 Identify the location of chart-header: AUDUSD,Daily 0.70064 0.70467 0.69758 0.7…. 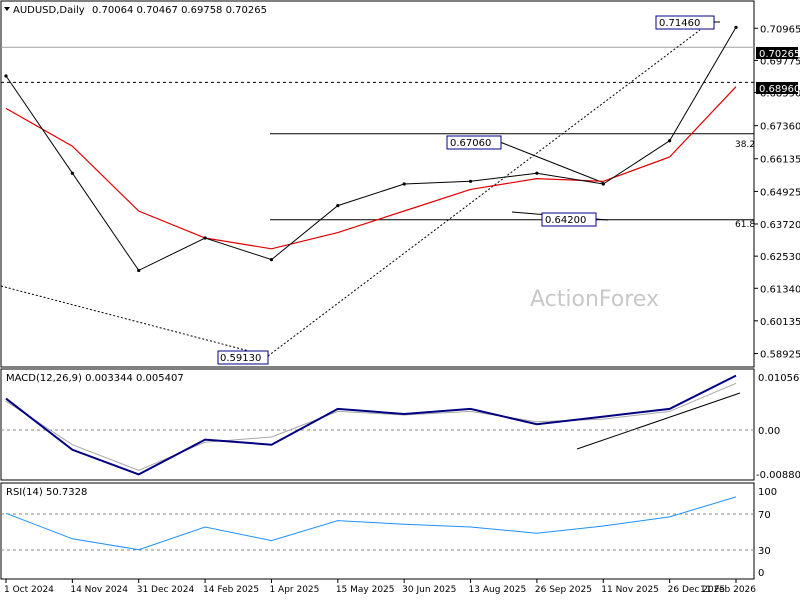
(135, 10).